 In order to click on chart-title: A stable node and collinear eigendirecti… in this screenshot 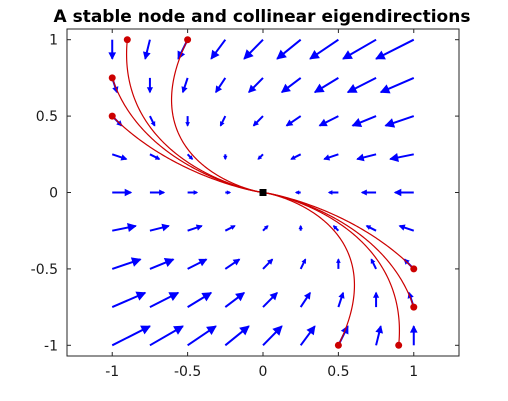, I will do `click(262, 17)`.